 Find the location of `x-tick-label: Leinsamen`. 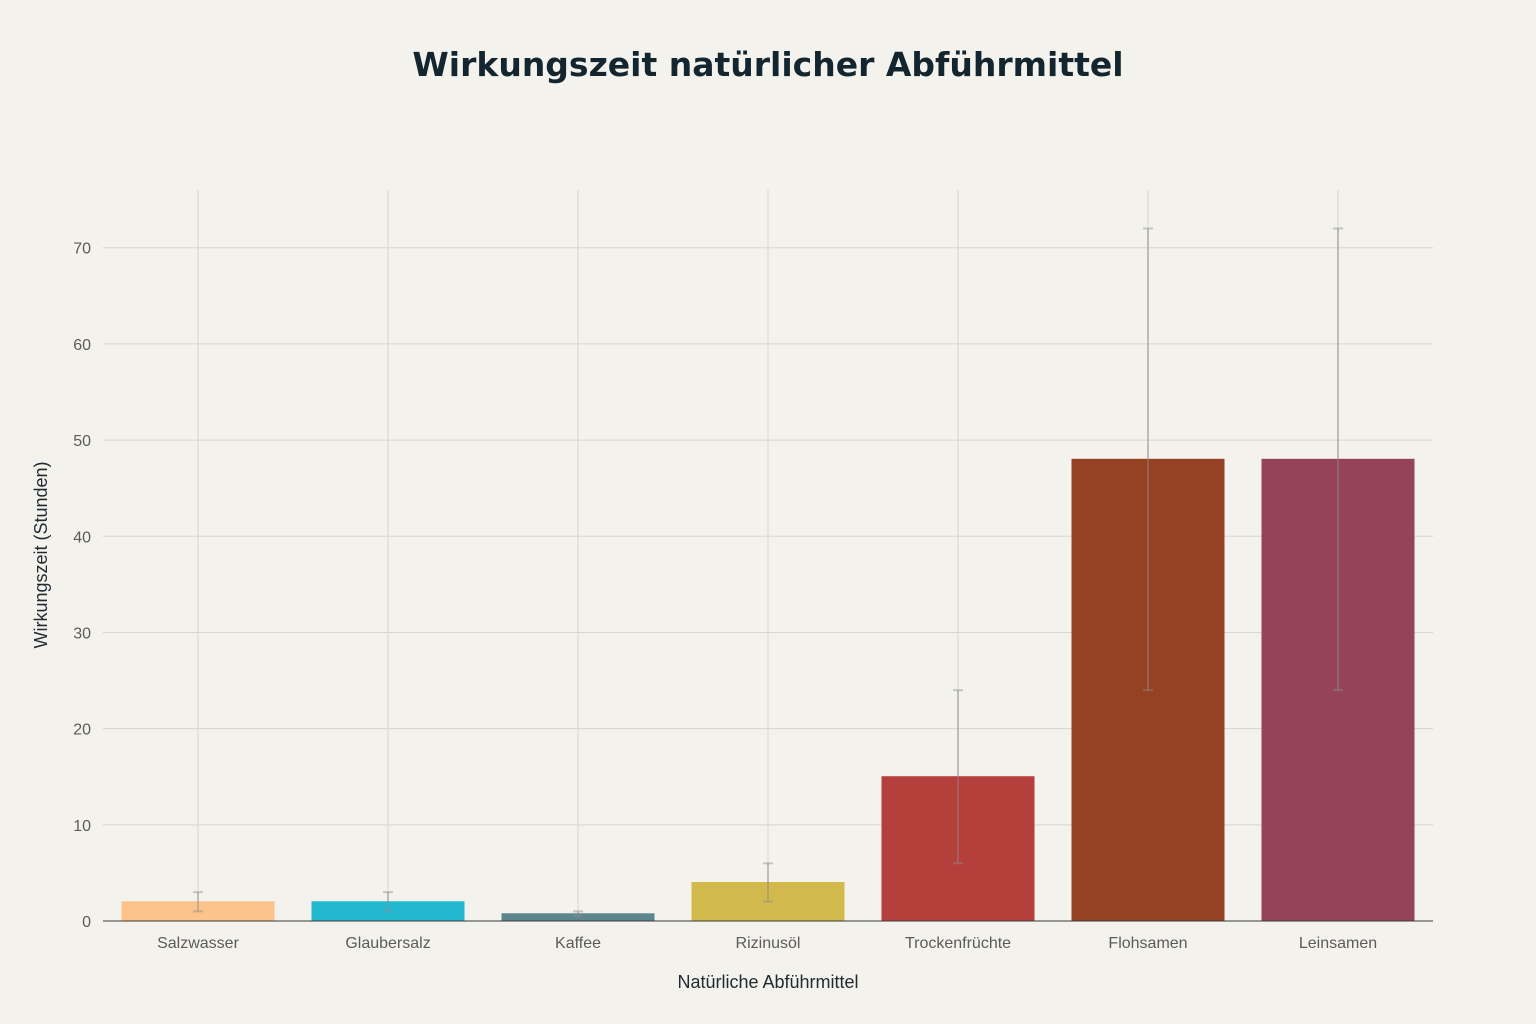

x-tick-label: Leinsamen is located at coordinates (1338, 943).